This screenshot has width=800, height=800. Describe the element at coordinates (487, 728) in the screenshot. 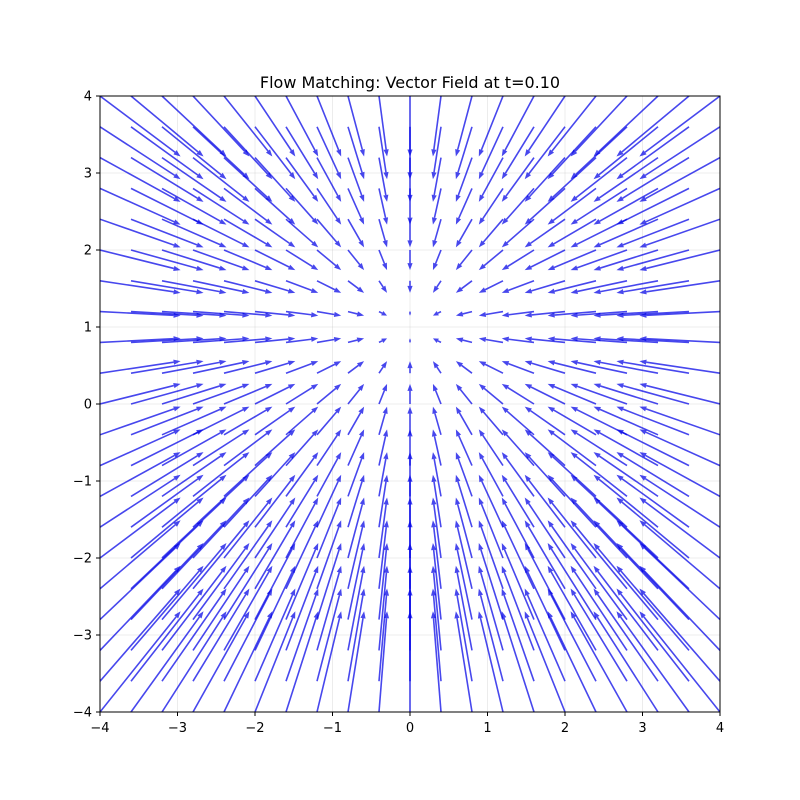

I see `x-tick-label: 1` at that location.